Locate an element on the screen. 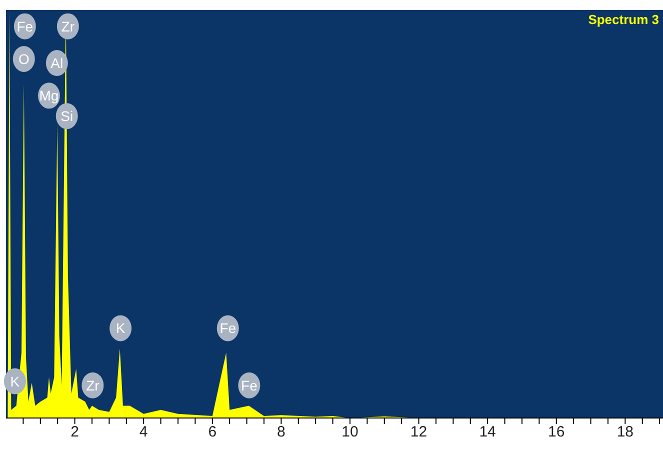 This screenshot has width=663, height=462. annotation: Spectrum 3 is located at coordinates (623, 19).